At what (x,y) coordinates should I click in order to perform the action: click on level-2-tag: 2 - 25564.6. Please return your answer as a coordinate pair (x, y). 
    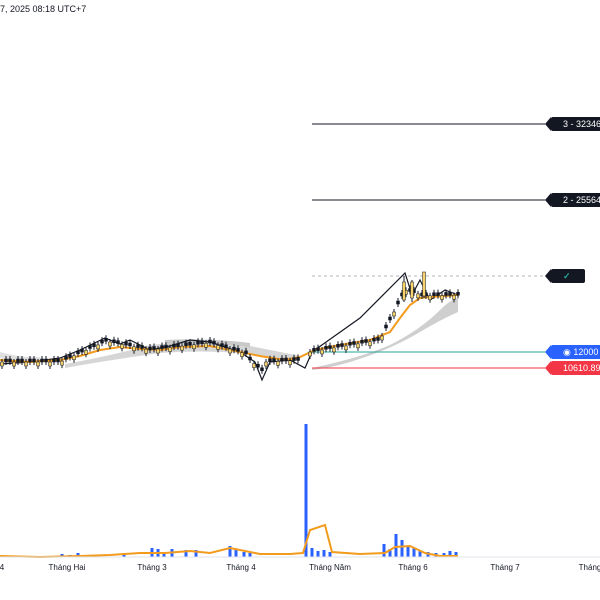
    Looking at the image, I should click on (572, 200).